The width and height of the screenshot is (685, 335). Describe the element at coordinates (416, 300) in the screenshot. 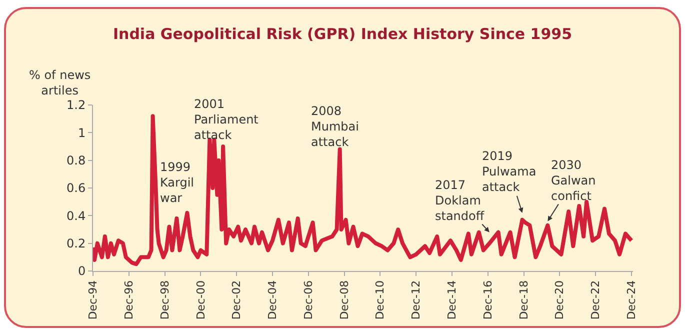

I see `x-tick-label: Dec-12` at that location.